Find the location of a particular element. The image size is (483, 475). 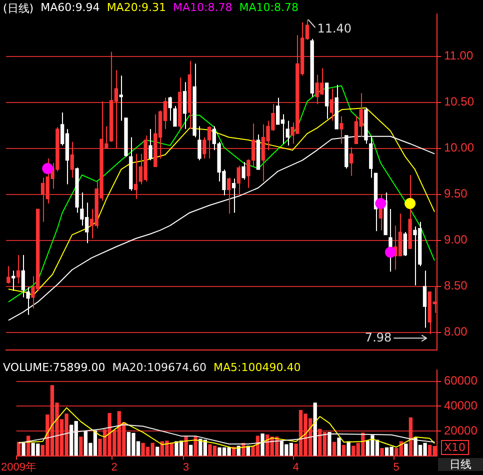

y-tick-label: 8.00 is located at coordinates (456, 331).